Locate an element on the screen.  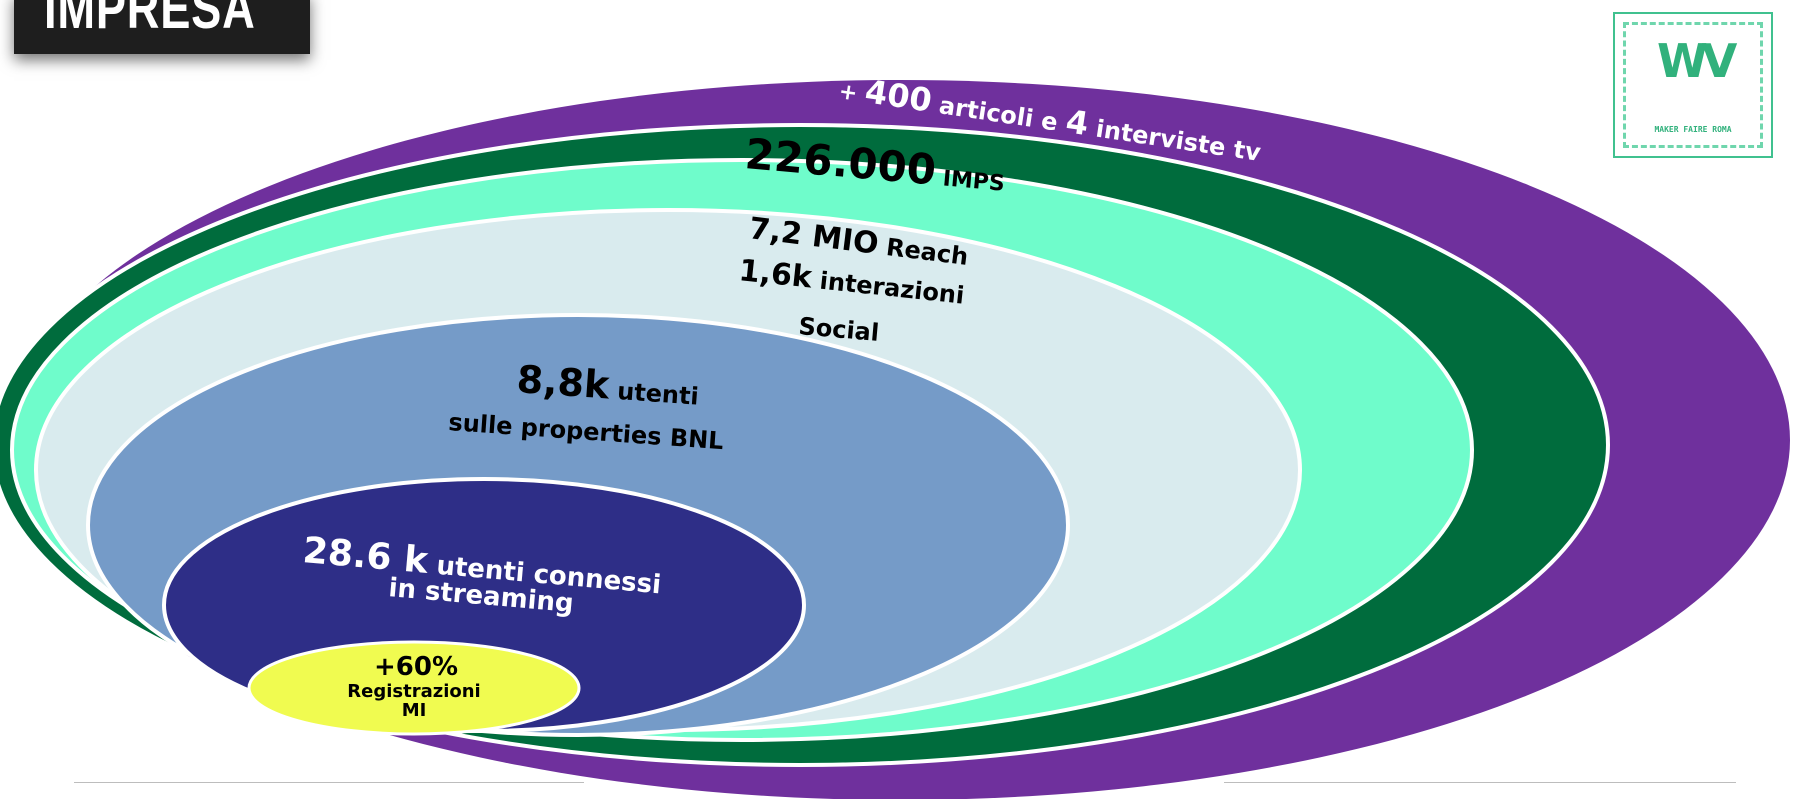
label-registrazioni: Registrazioni is located at coordinates (413, 691).